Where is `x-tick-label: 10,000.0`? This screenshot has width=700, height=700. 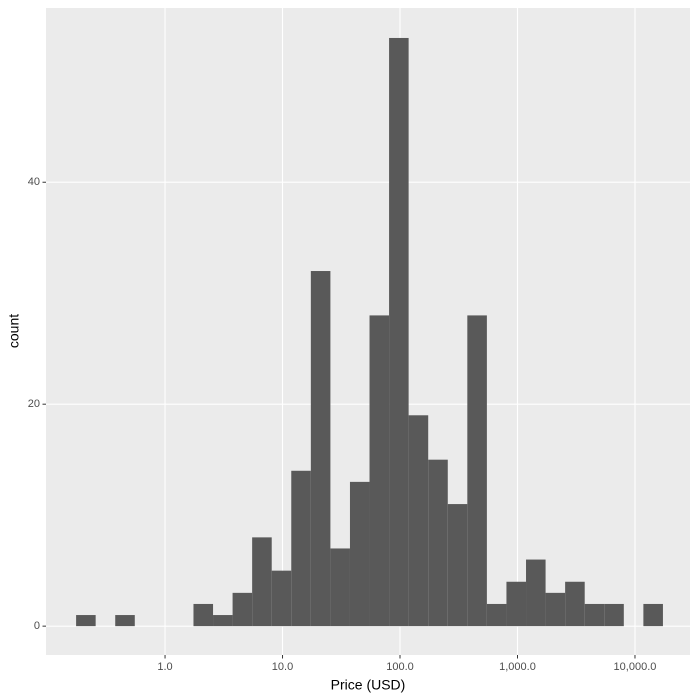
x-tick-label: 10,000.0 is located at coordinates (635, 667).